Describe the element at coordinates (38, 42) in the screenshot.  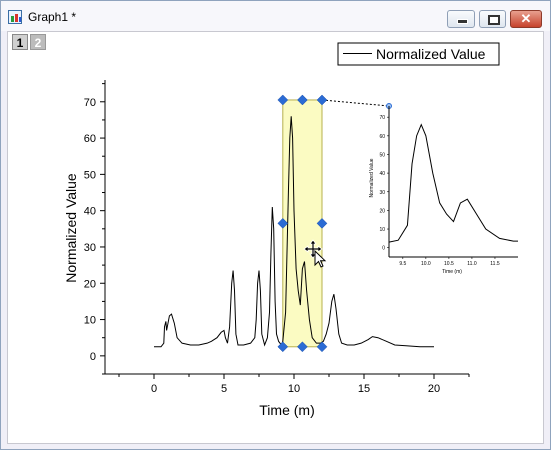
I see `layer-tab-2: 2` at that location.